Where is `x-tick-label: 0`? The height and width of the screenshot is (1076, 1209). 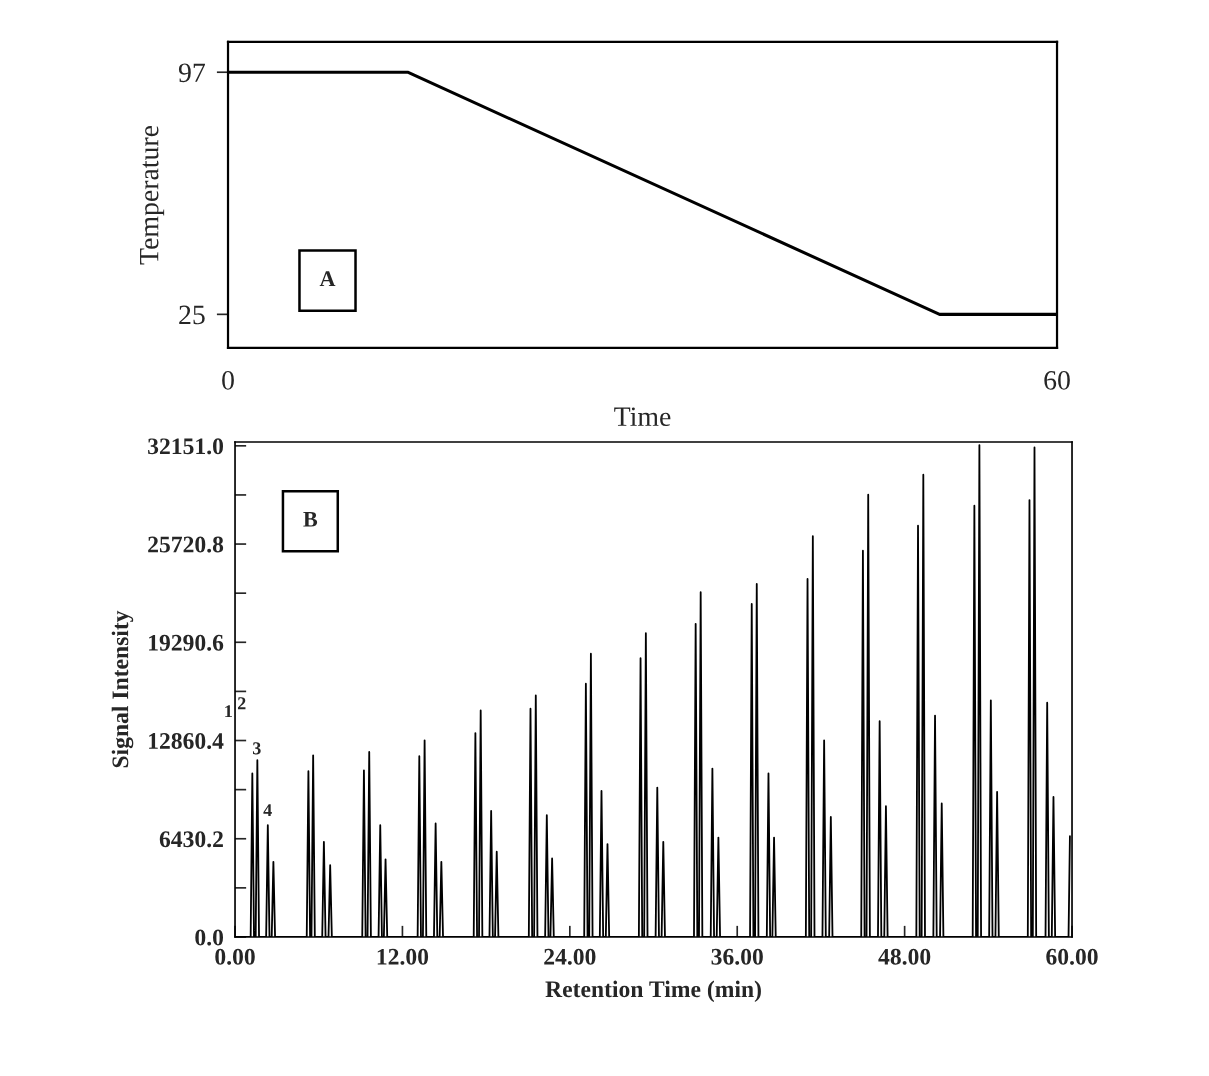 x-tick-label: 0 is located at coordinates (228, 380).